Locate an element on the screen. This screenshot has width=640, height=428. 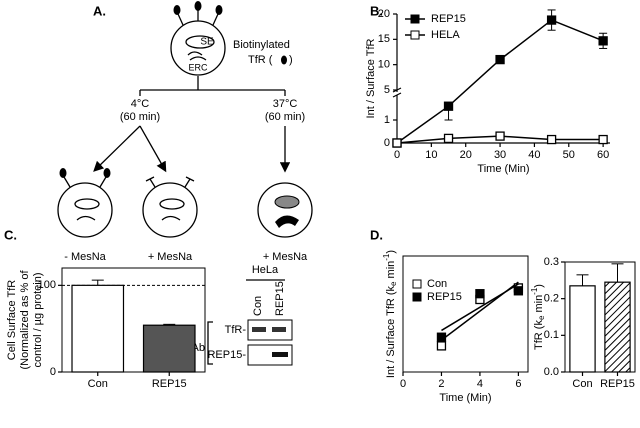
label: 4°C is located at coordinates (140, 104).